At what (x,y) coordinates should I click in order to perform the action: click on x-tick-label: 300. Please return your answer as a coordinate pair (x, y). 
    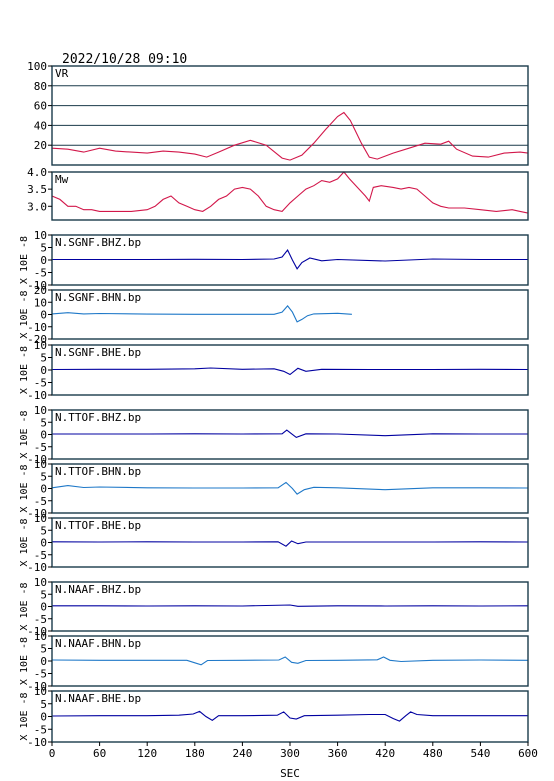
    Looking at the image, I should click on (290, 753).